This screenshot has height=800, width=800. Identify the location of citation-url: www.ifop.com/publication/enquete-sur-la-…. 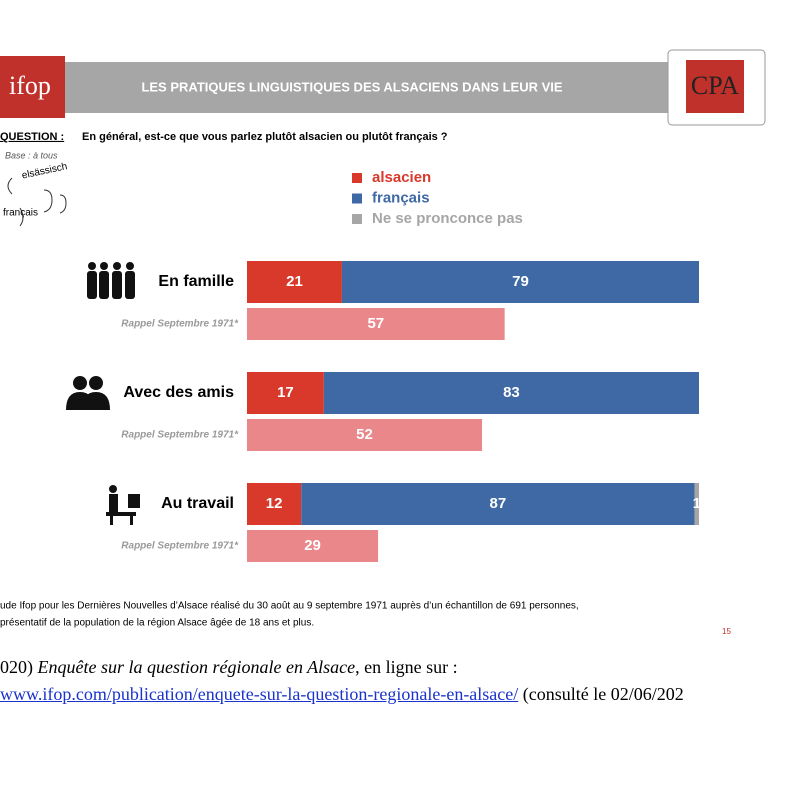
(259, 694).